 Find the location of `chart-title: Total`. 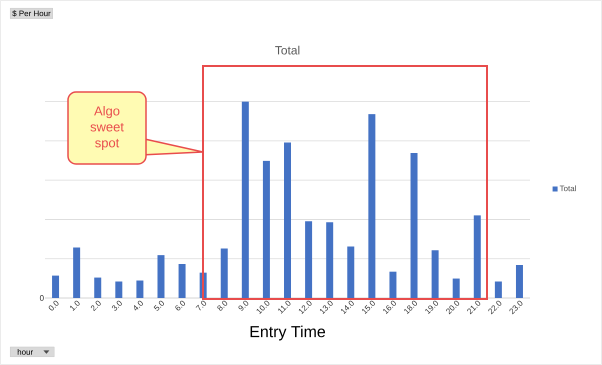

chart-title: Total is located at coordinates (287, 50).